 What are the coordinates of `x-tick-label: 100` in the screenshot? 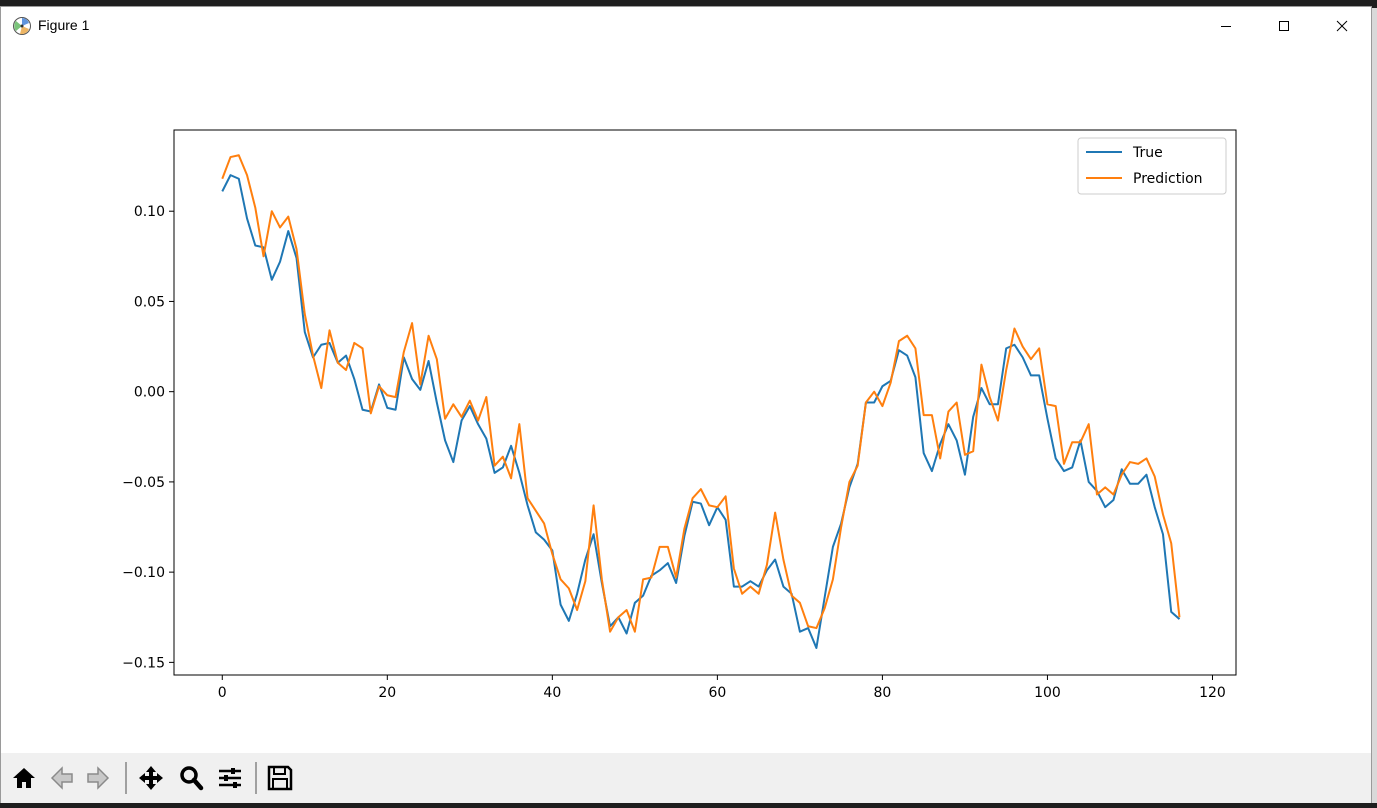 It's located at (1047, 693).